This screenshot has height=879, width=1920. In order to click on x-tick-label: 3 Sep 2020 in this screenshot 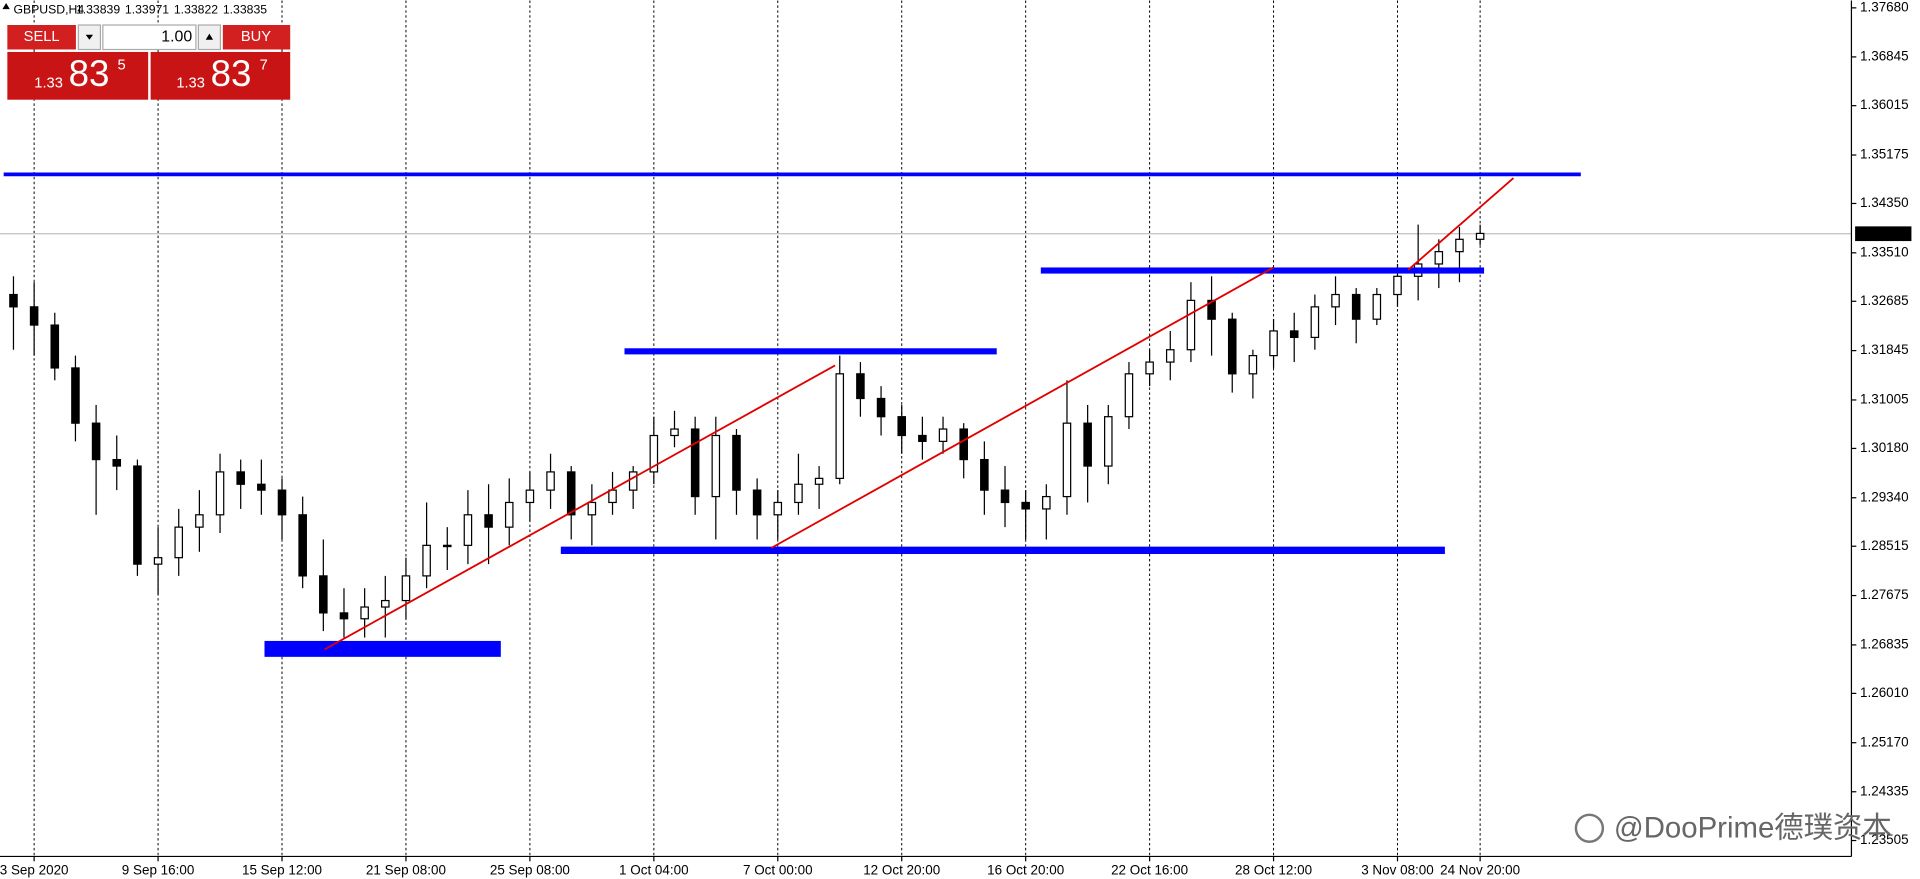, I will do `click(34, 870)`.